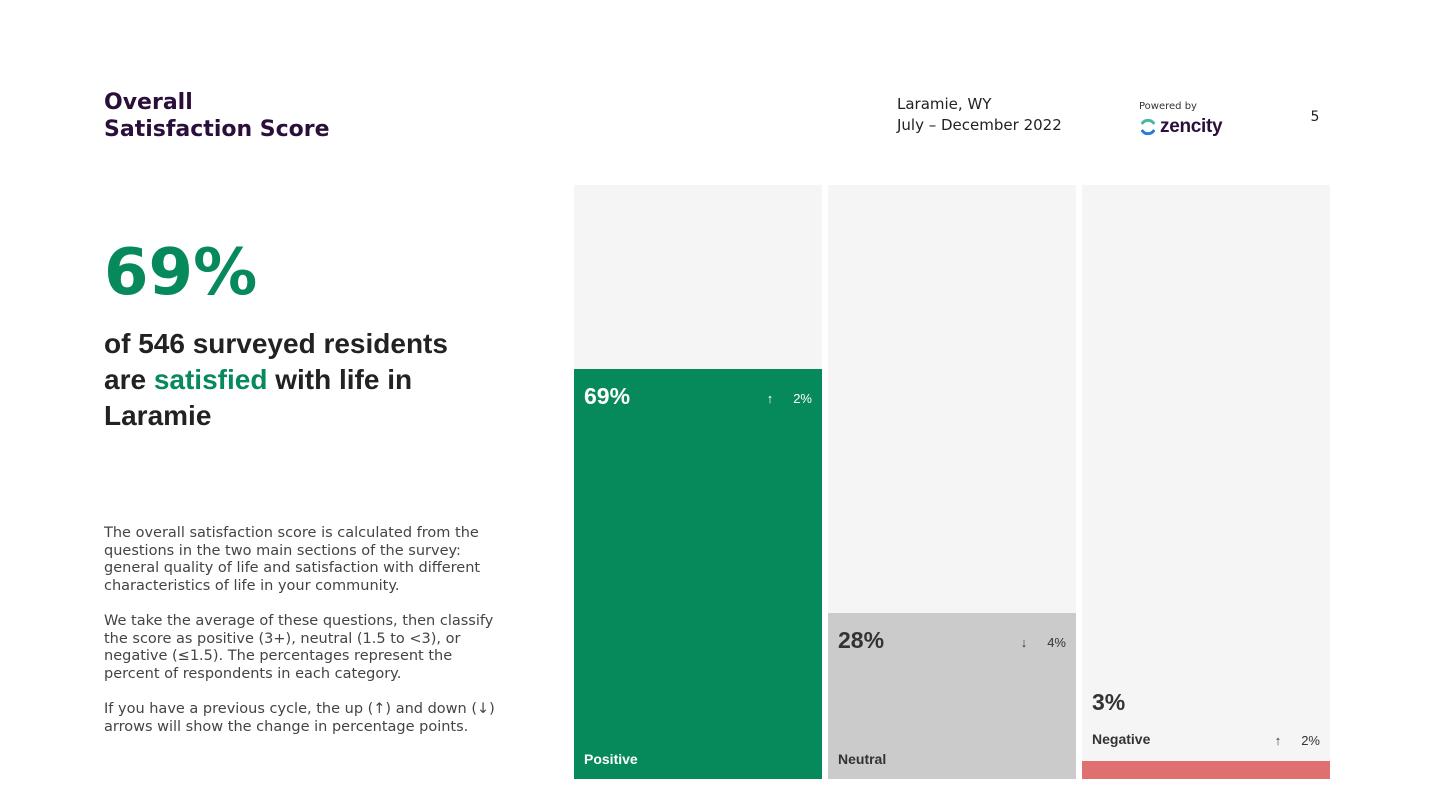 This screenshot has height=810, width=1440. What do you see at coordinates (1148, 127) in the screenshot?
I see `zencity-logo-icon` at bounding box center [1148, 127].